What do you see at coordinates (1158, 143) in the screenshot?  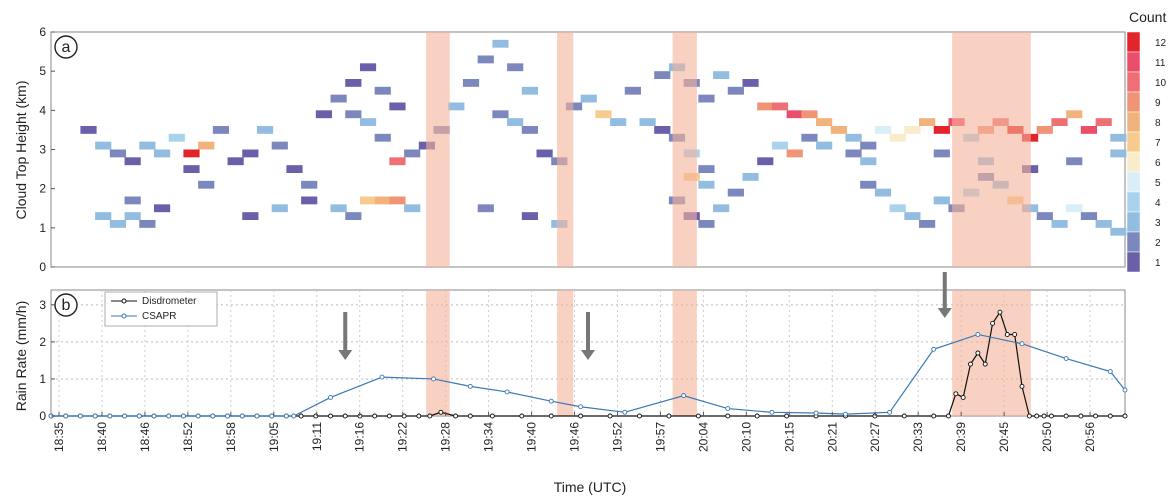 I see `colorbar-label-7: 7` at bounding box center [1158, 143].